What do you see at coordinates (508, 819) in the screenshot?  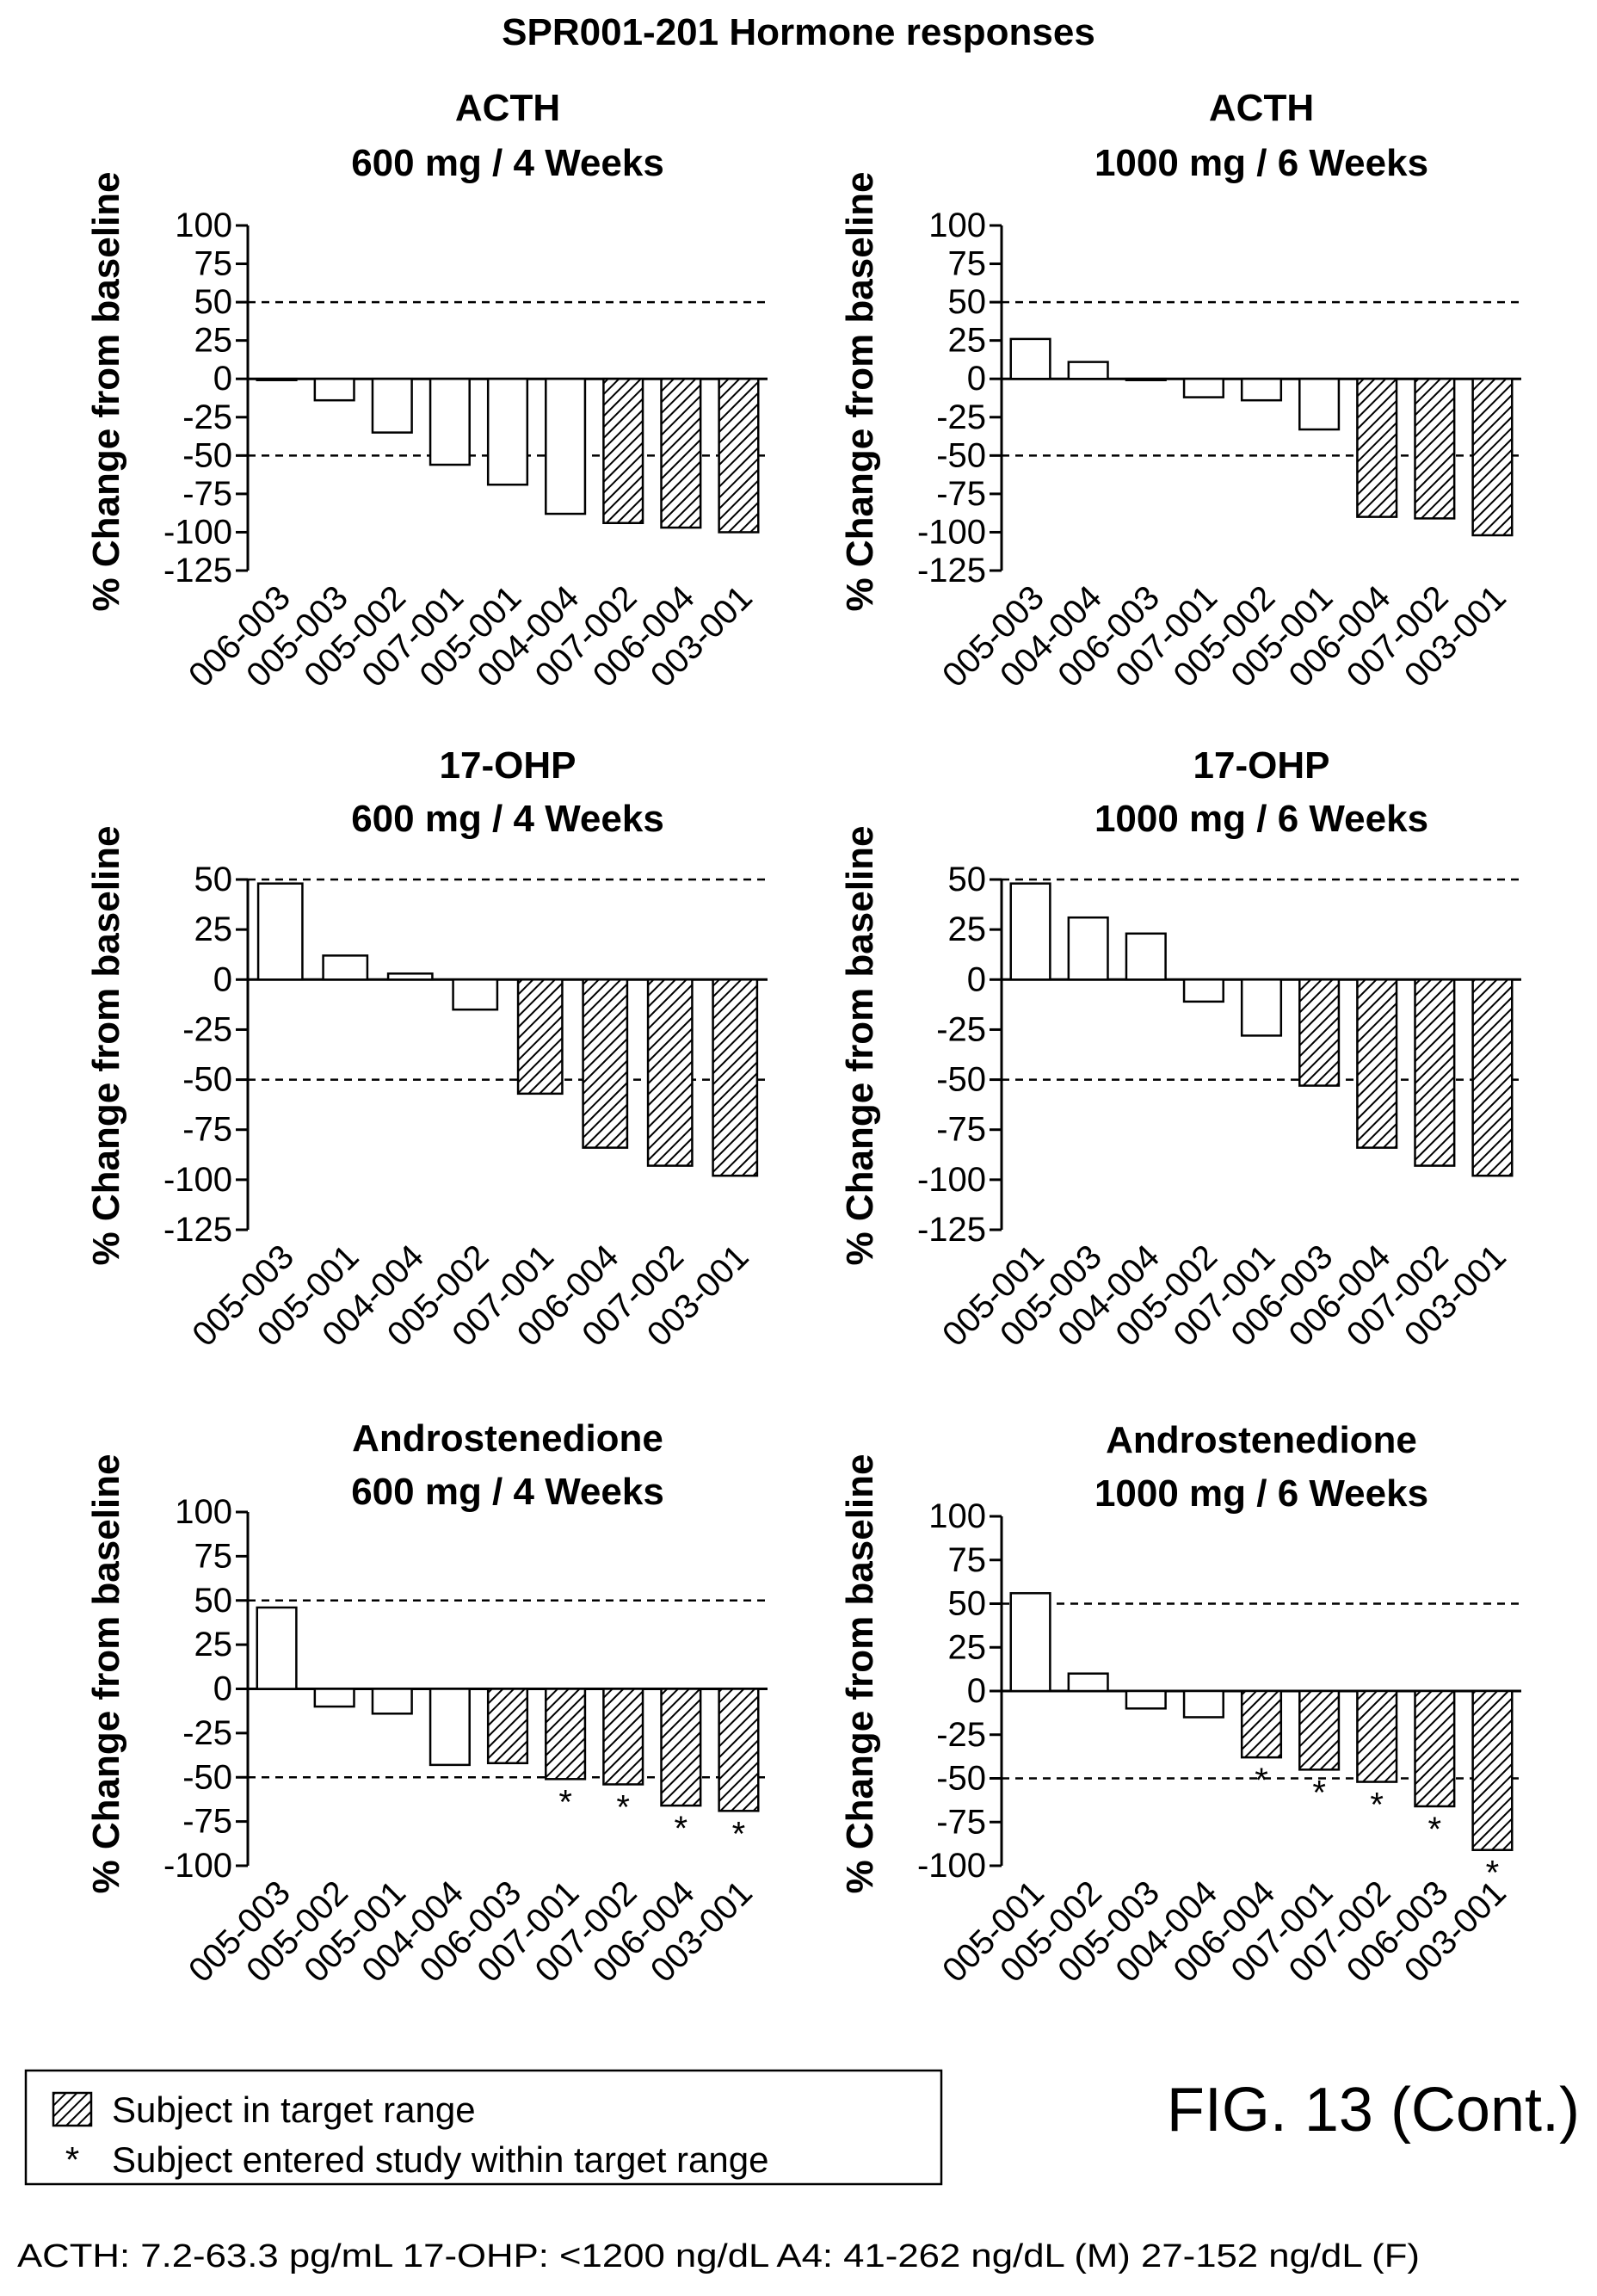 I see `chart-subtitle: 600 mg / 4 Weeks` at bounding box center [508, 819].